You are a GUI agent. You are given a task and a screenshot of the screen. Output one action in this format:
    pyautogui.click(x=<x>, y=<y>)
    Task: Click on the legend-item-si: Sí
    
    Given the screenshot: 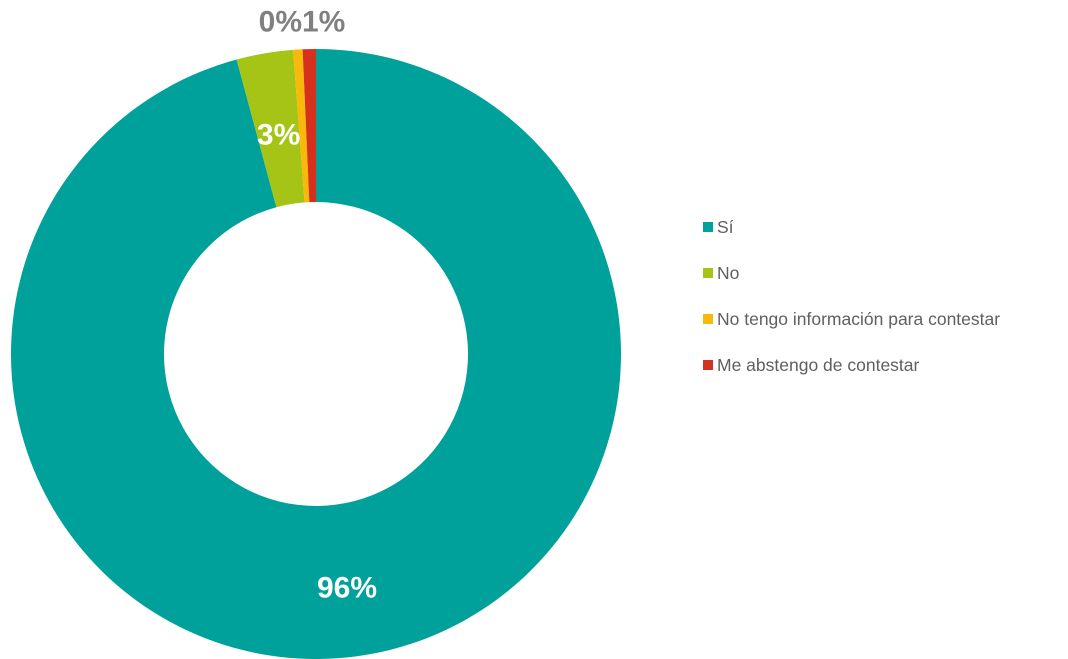 What is the action you would take?
    pyautogui.click(x=851, y=227)
    